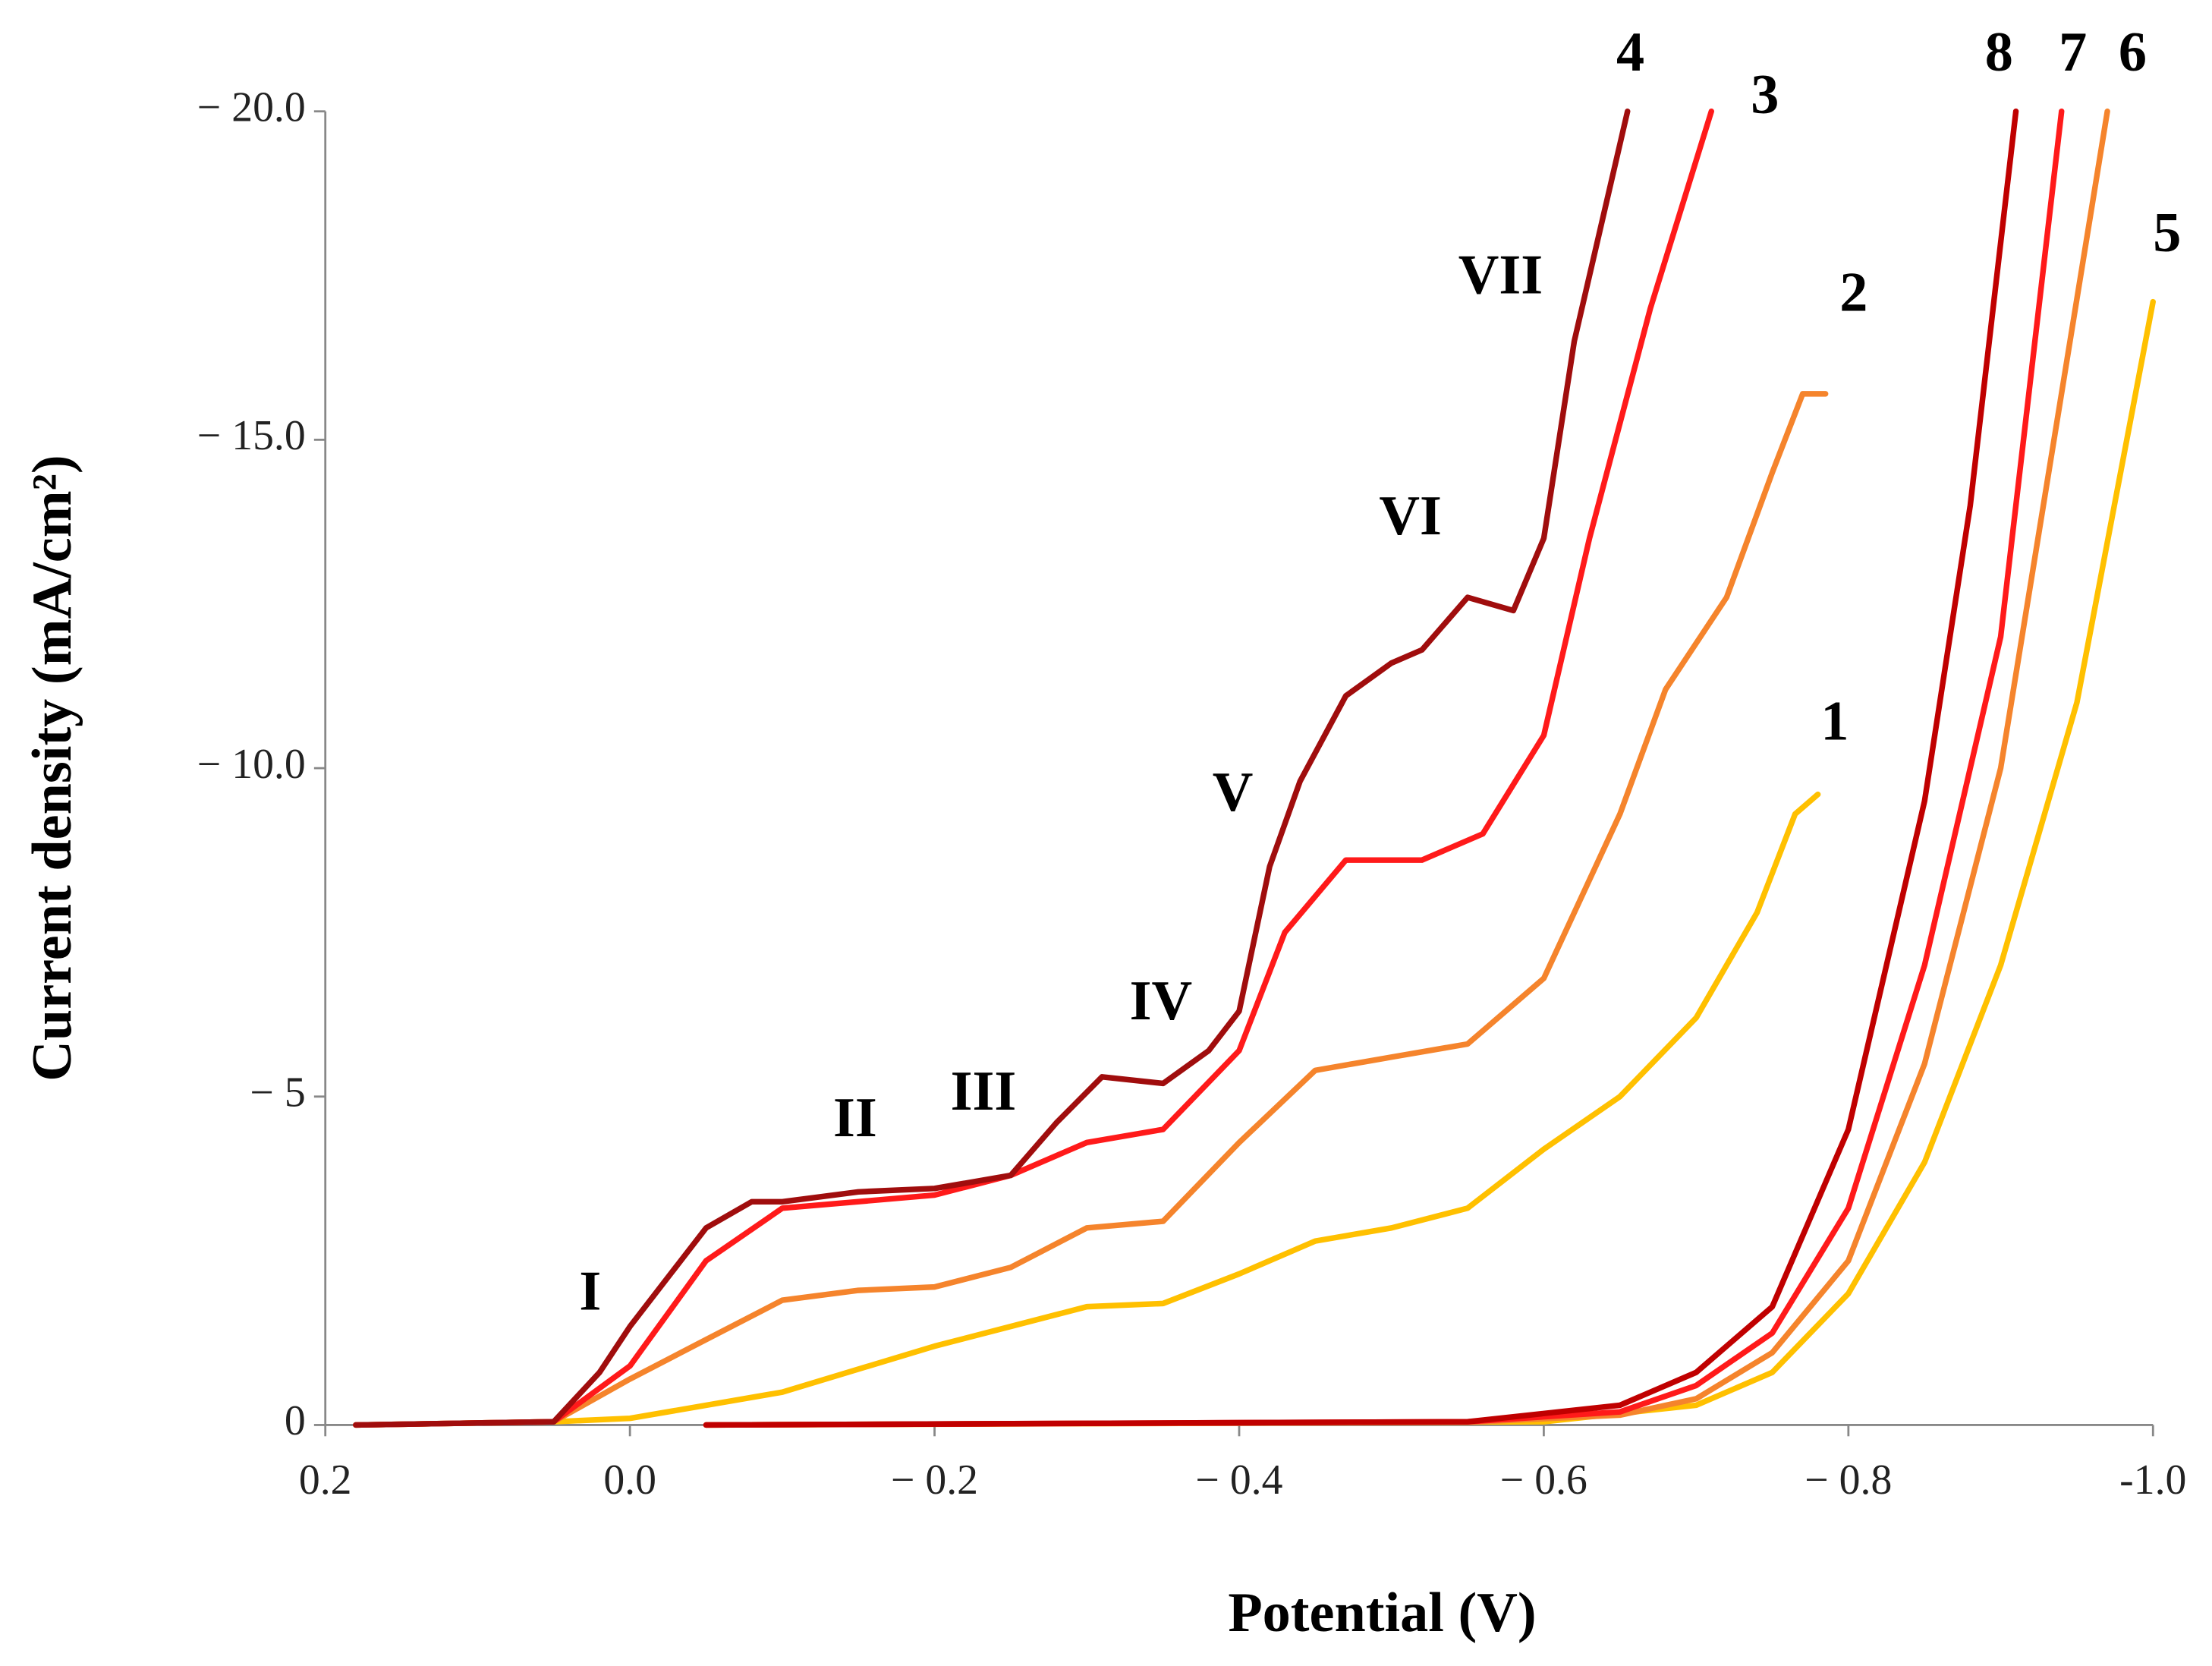  What do you see at coordinates (1835, 722) in the screenshot?
I see `series-label: 1` at bounding box center [1835, 722].